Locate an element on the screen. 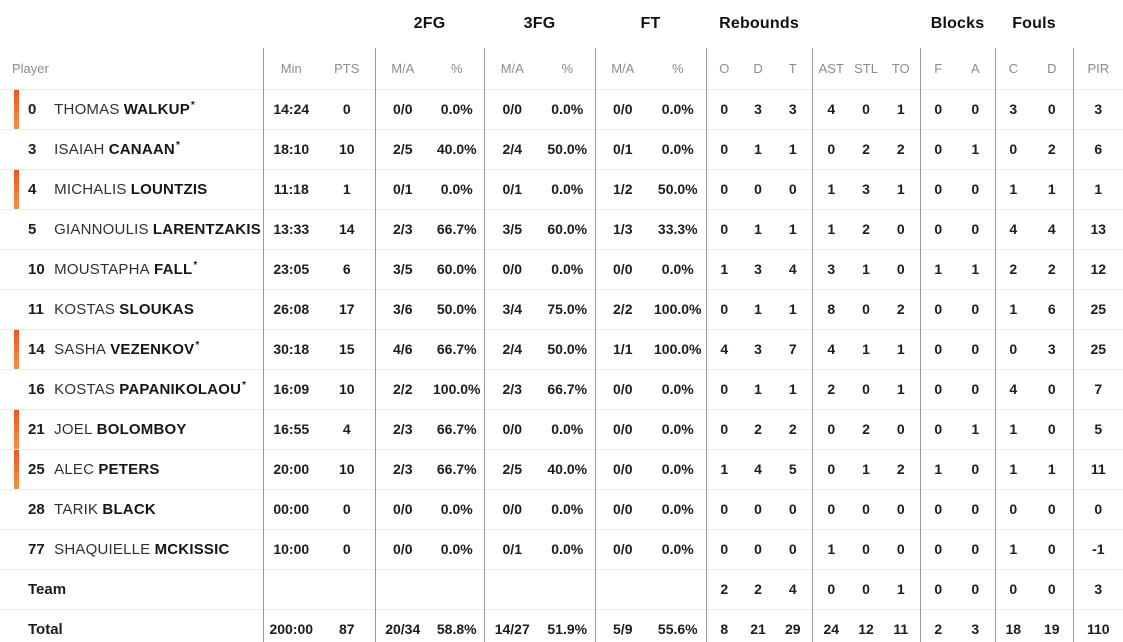 The image size is (1123, 642). stat-reb-def: 1 is located at coordinates (758, 148).